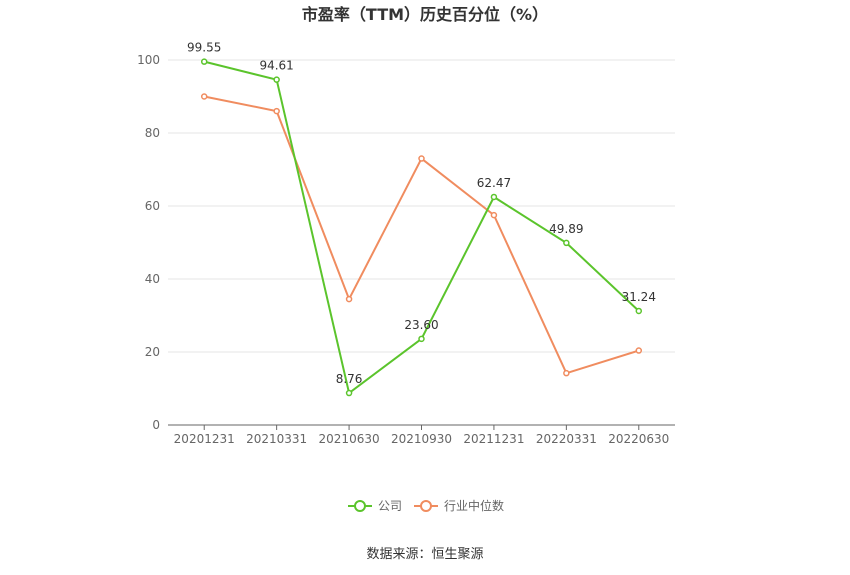  I want to click on legend-item-0: 公司, so click(375, 506).